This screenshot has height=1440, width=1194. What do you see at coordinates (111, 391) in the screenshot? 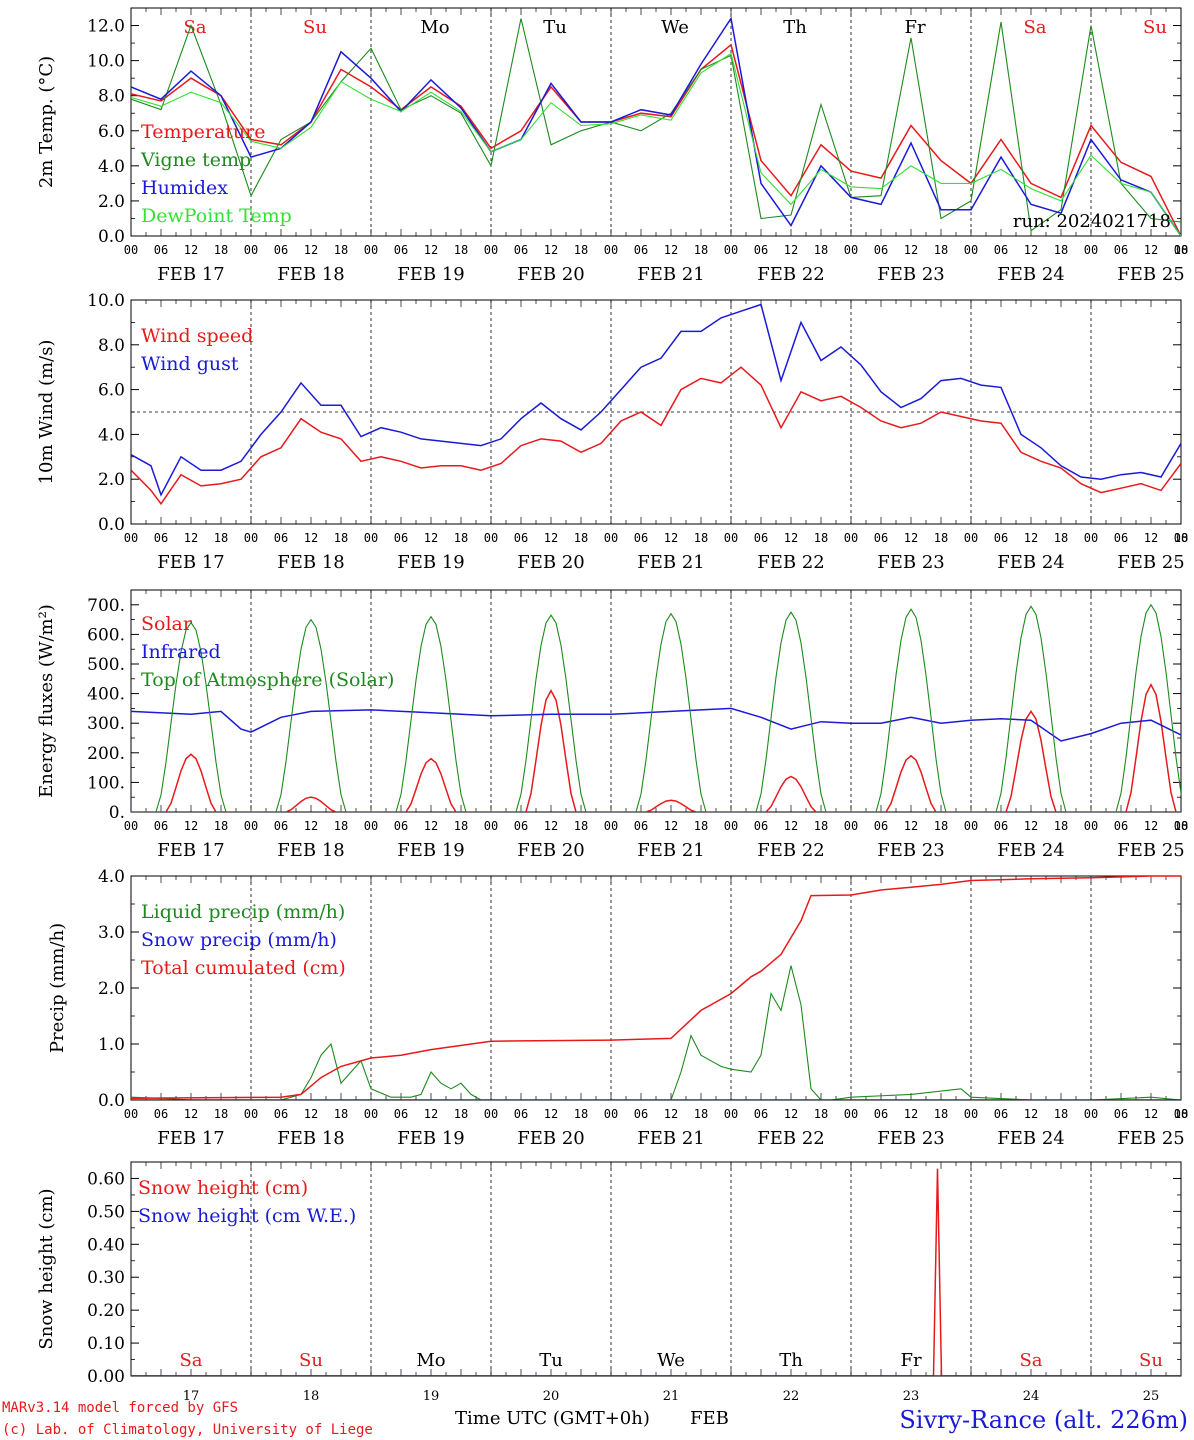
I see `y-tick-label: 6.0` at bounding box center [111, 391].